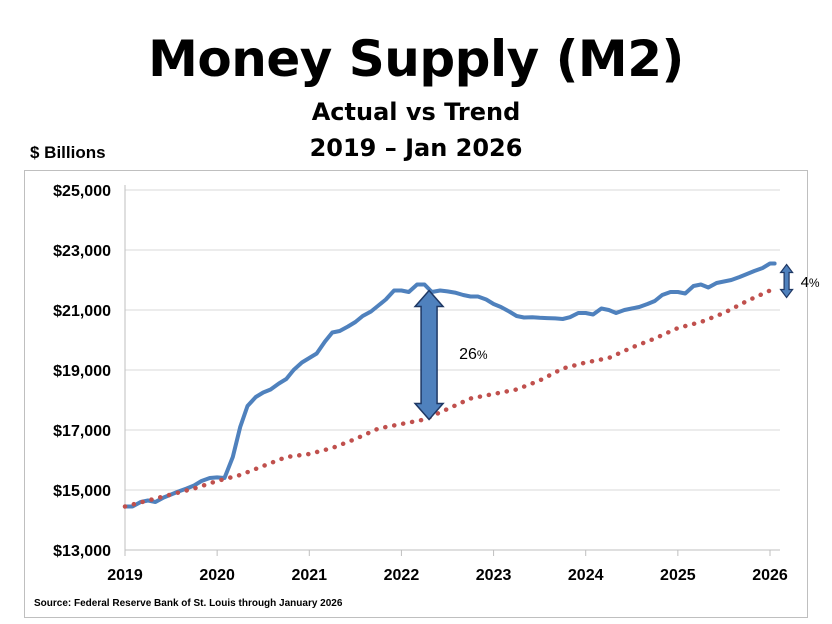  Describe the element at coordinates (678, 575) in the screenshot. I see `x-tick-label: 2025` at that location.